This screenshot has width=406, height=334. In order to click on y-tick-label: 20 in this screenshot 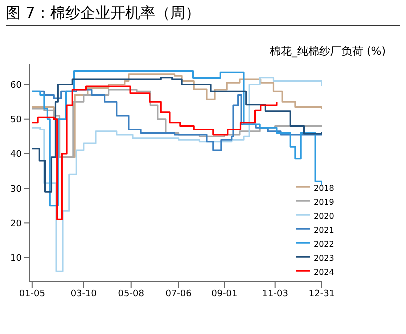, I will do `click(16, 224)`.